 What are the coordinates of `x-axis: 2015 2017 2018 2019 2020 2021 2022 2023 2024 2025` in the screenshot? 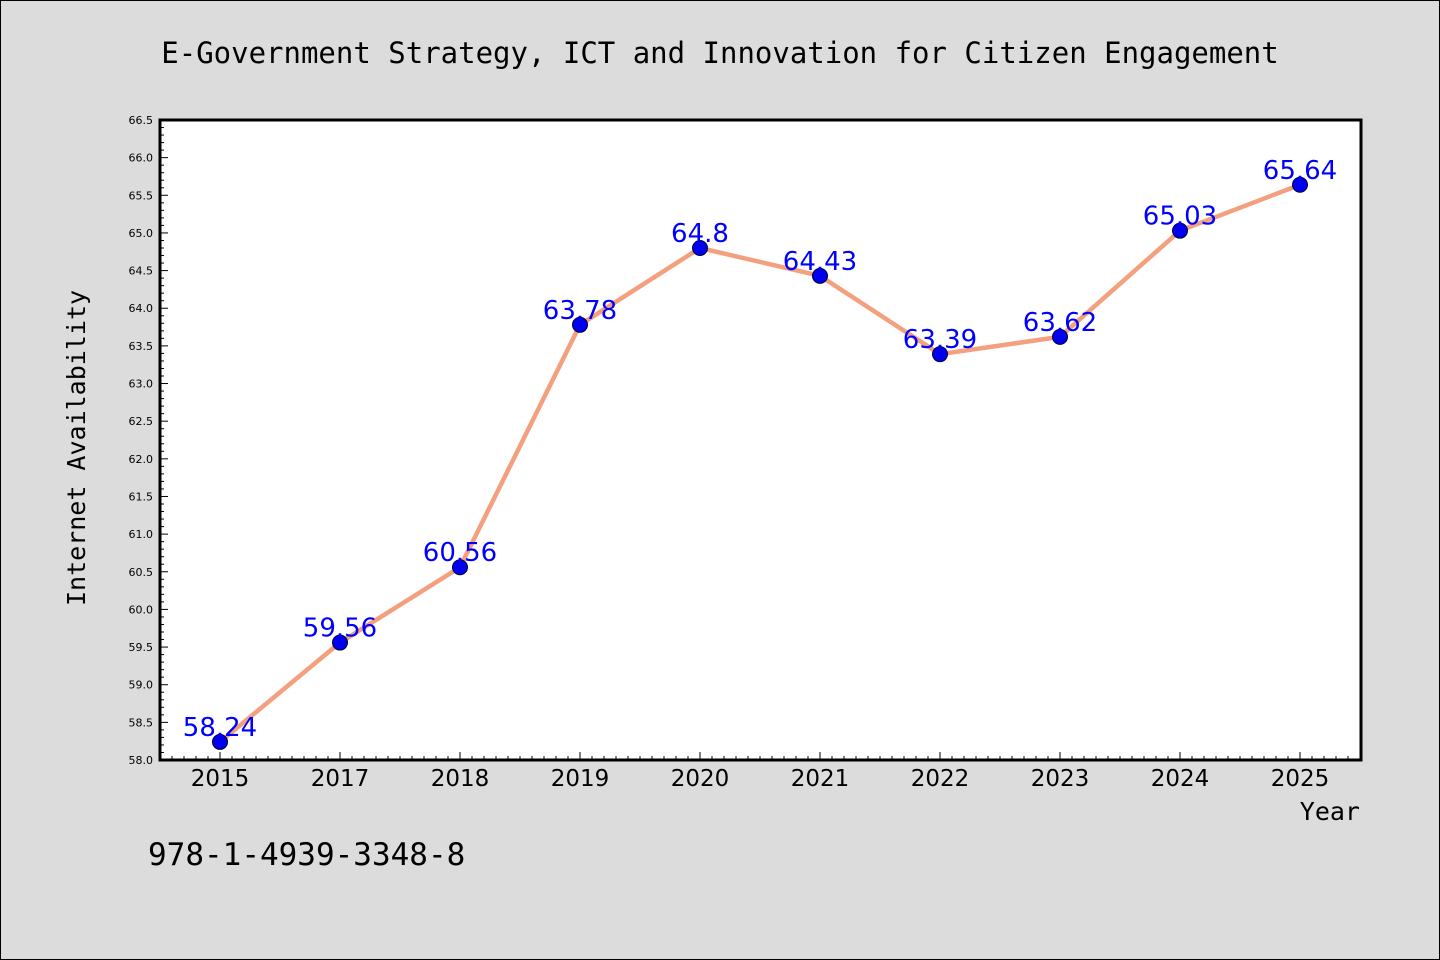 It's located at (766, 772).